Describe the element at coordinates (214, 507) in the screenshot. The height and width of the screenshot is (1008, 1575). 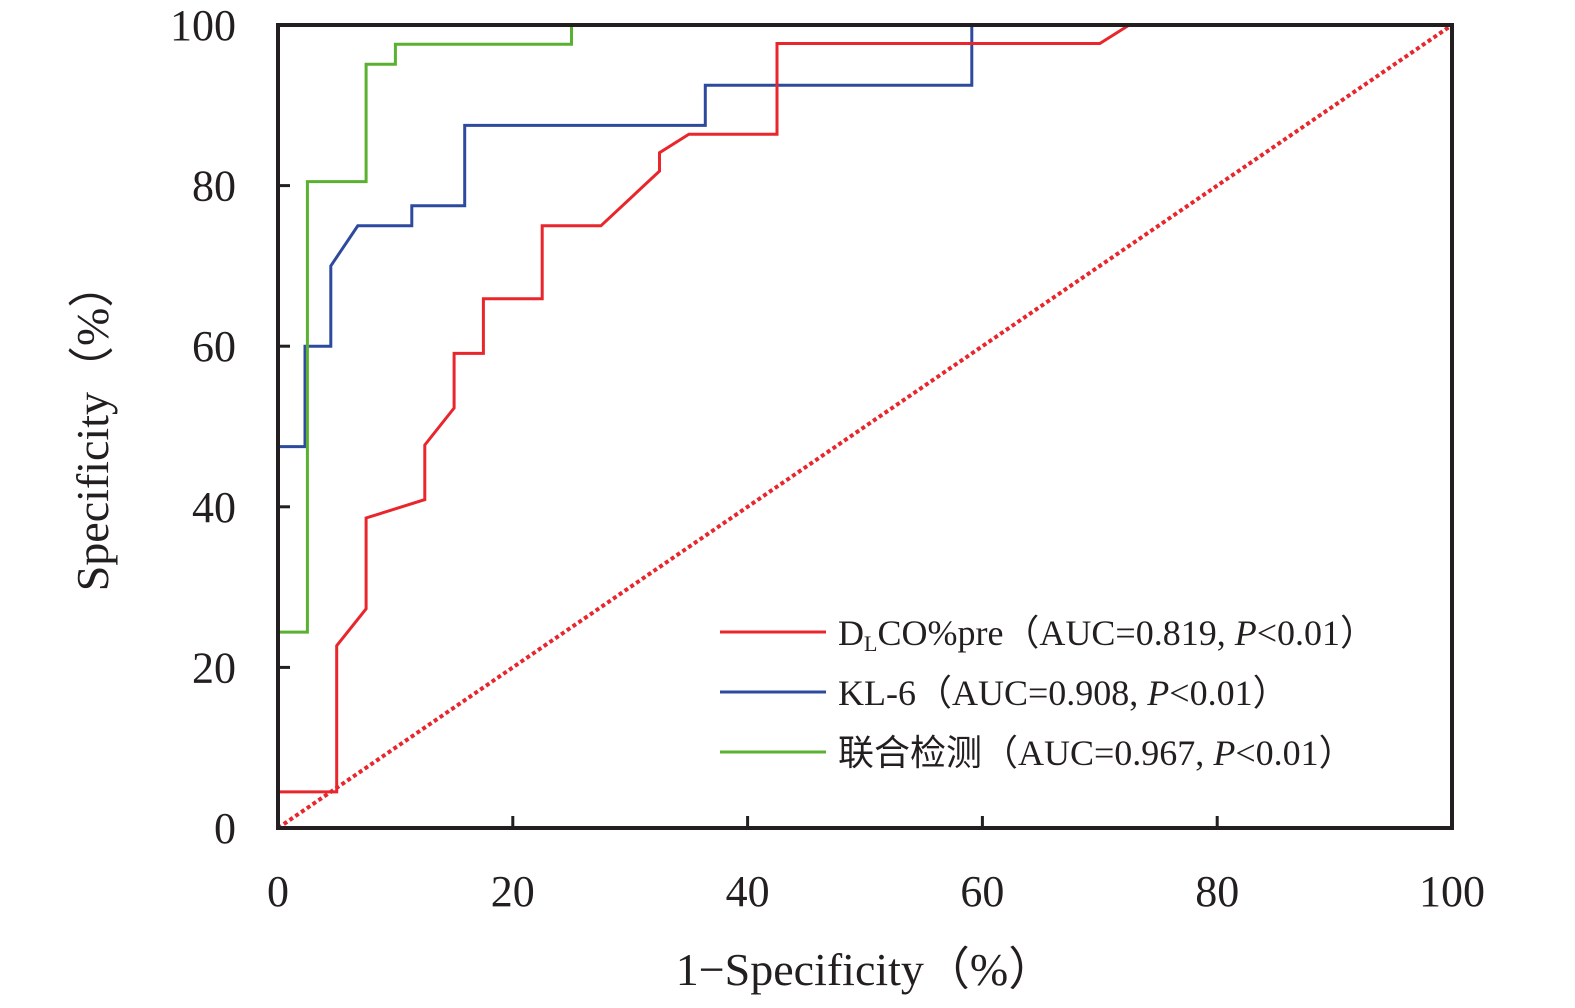
I see `y-tick-label: 40` at that location.